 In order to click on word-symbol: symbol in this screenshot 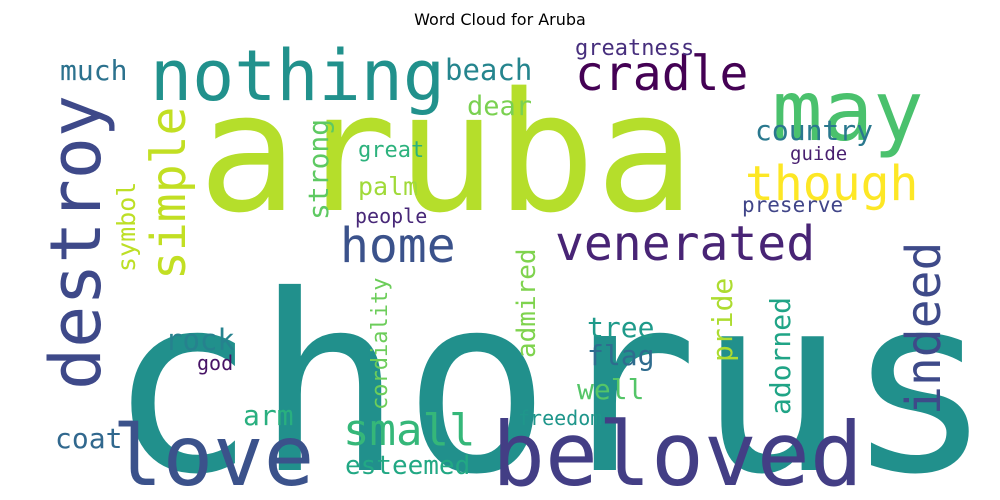, I will do `click(126, 227)`.